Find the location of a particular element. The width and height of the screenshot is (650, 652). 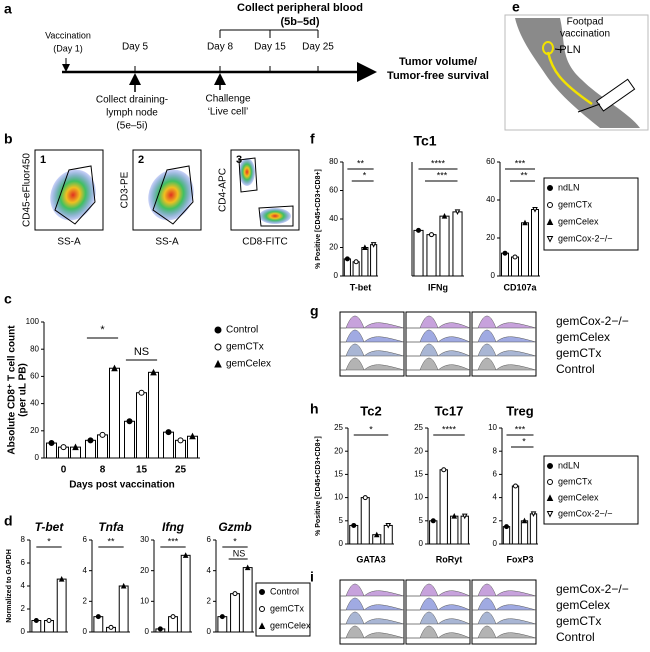

node-label: PLN is located at coordinates (569, 50).